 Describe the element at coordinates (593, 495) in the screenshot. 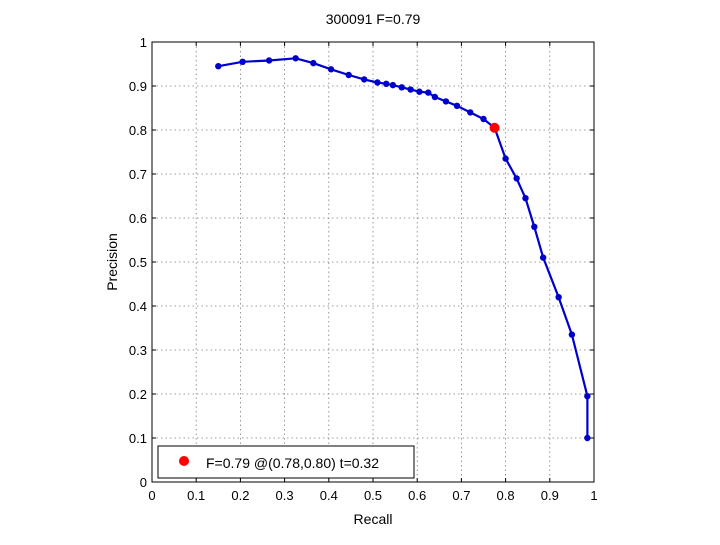

I see `x-tick-label: 1` at that location.